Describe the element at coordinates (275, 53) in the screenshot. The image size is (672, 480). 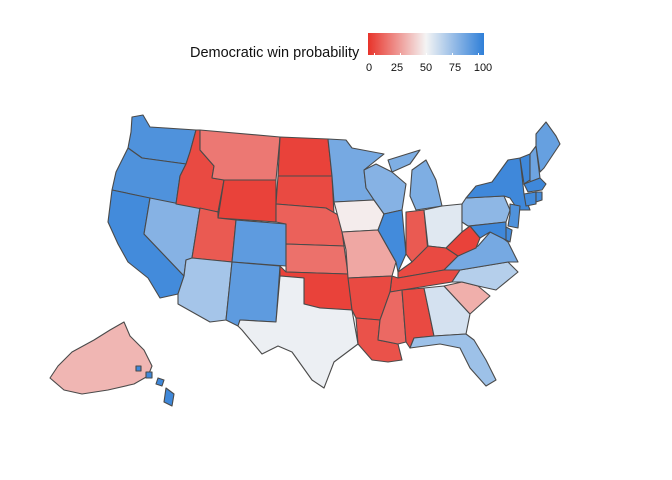
I see `legend-title: Democratic win probability` at that location.